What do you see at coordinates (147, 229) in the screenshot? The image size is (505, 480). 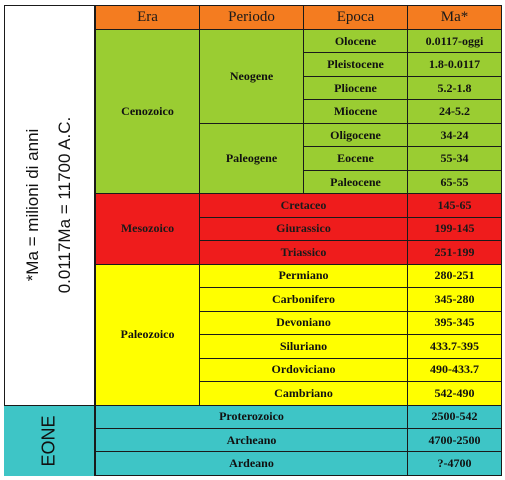 I see `era-mesozoico: Mesozoico` at bounding box center [147, 229].